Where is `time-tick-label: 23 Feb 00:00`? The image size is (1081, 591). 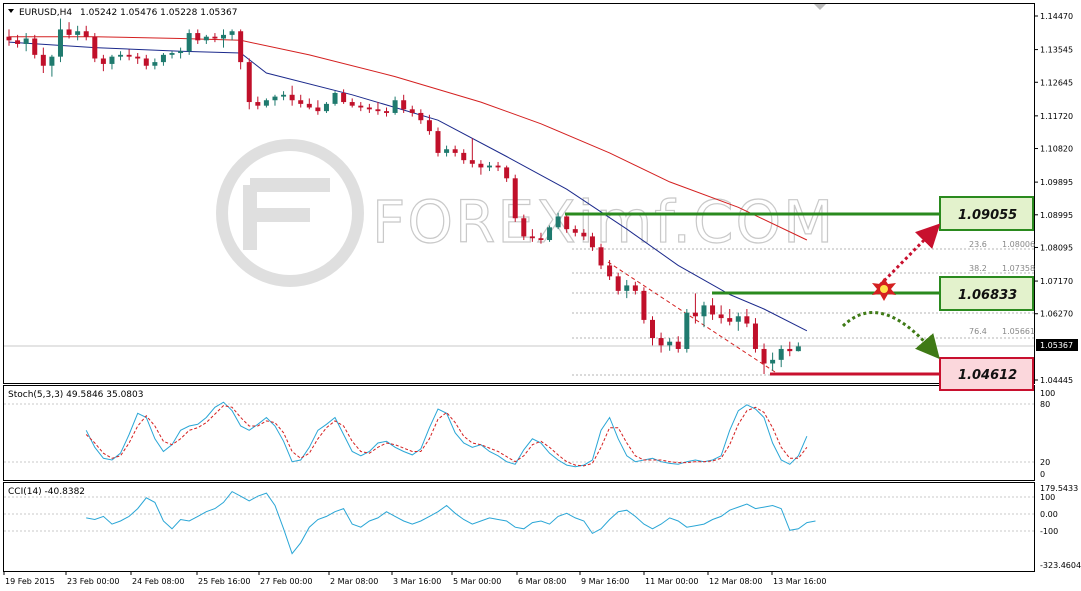
time-tick-label: 23 Feb 00:00 is located at coordinates (93, 581).